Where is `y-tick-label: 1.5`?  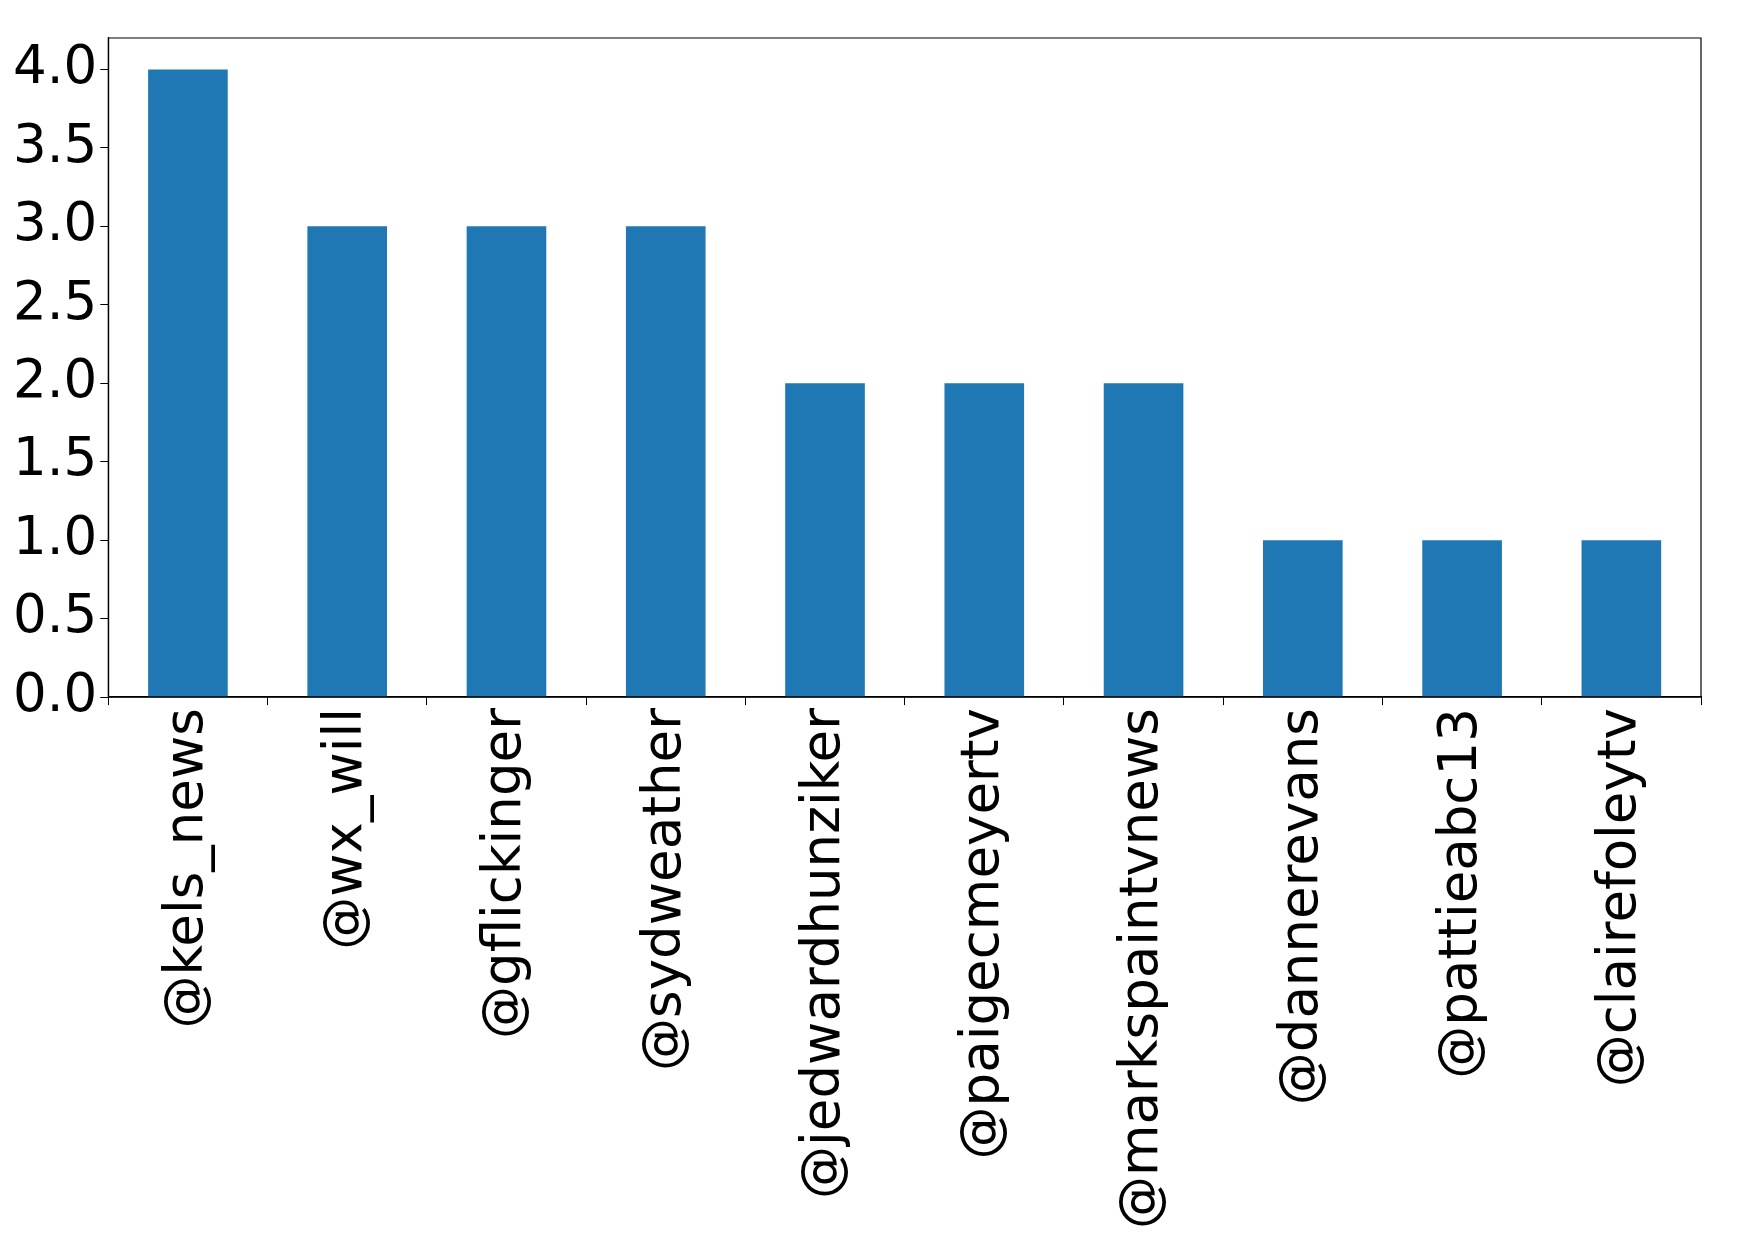 y-tick-label: 1.5 is located at coordinates (55, 457).